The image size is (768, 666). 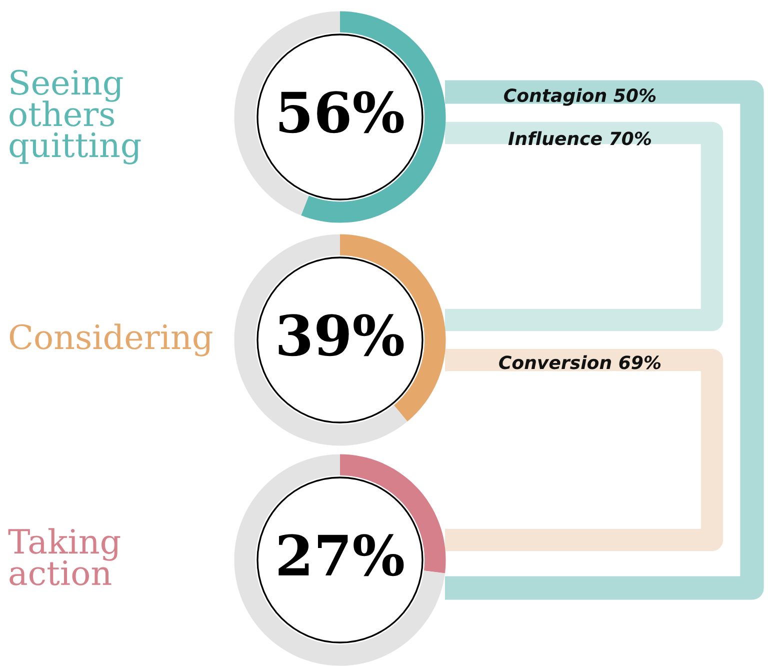 I want to click on text: Seeing others quitting, so click(x=75, y=117).